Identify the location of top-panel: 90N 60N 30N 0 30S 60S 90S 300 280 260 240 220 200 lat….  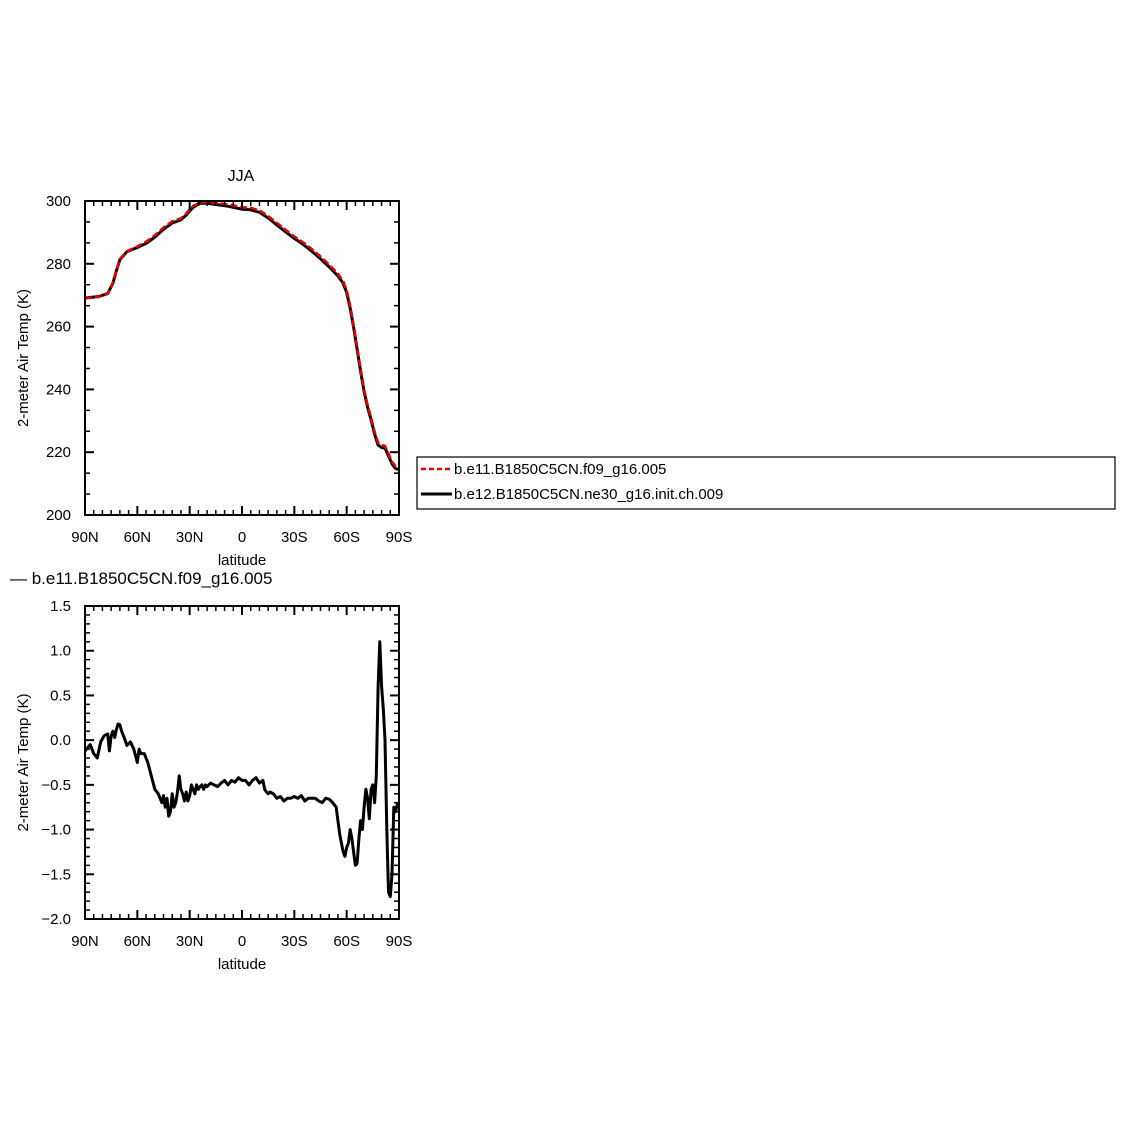
(213, 368).